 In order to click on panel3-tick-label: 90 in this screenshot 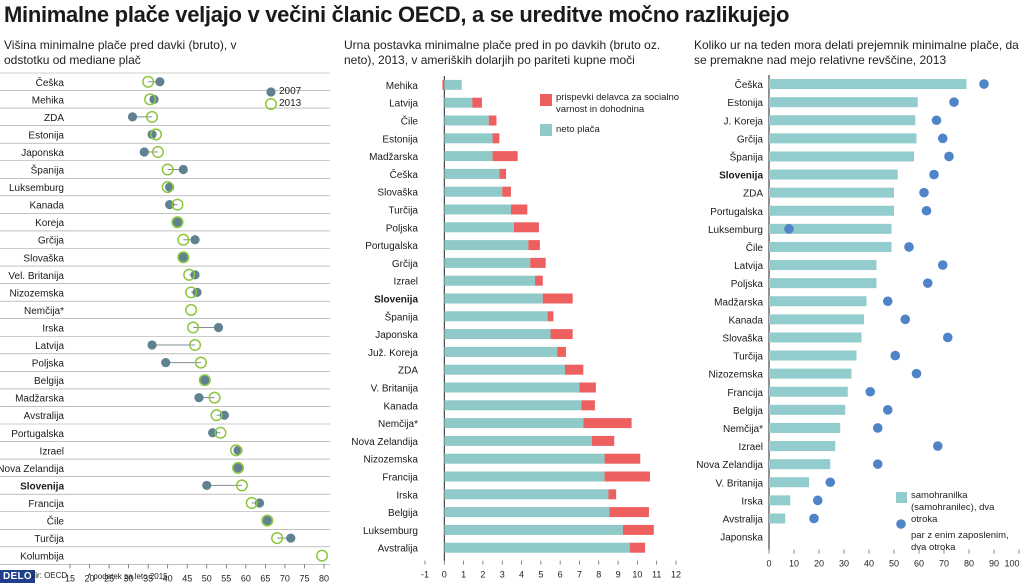, I will do `click(994, 564)`.